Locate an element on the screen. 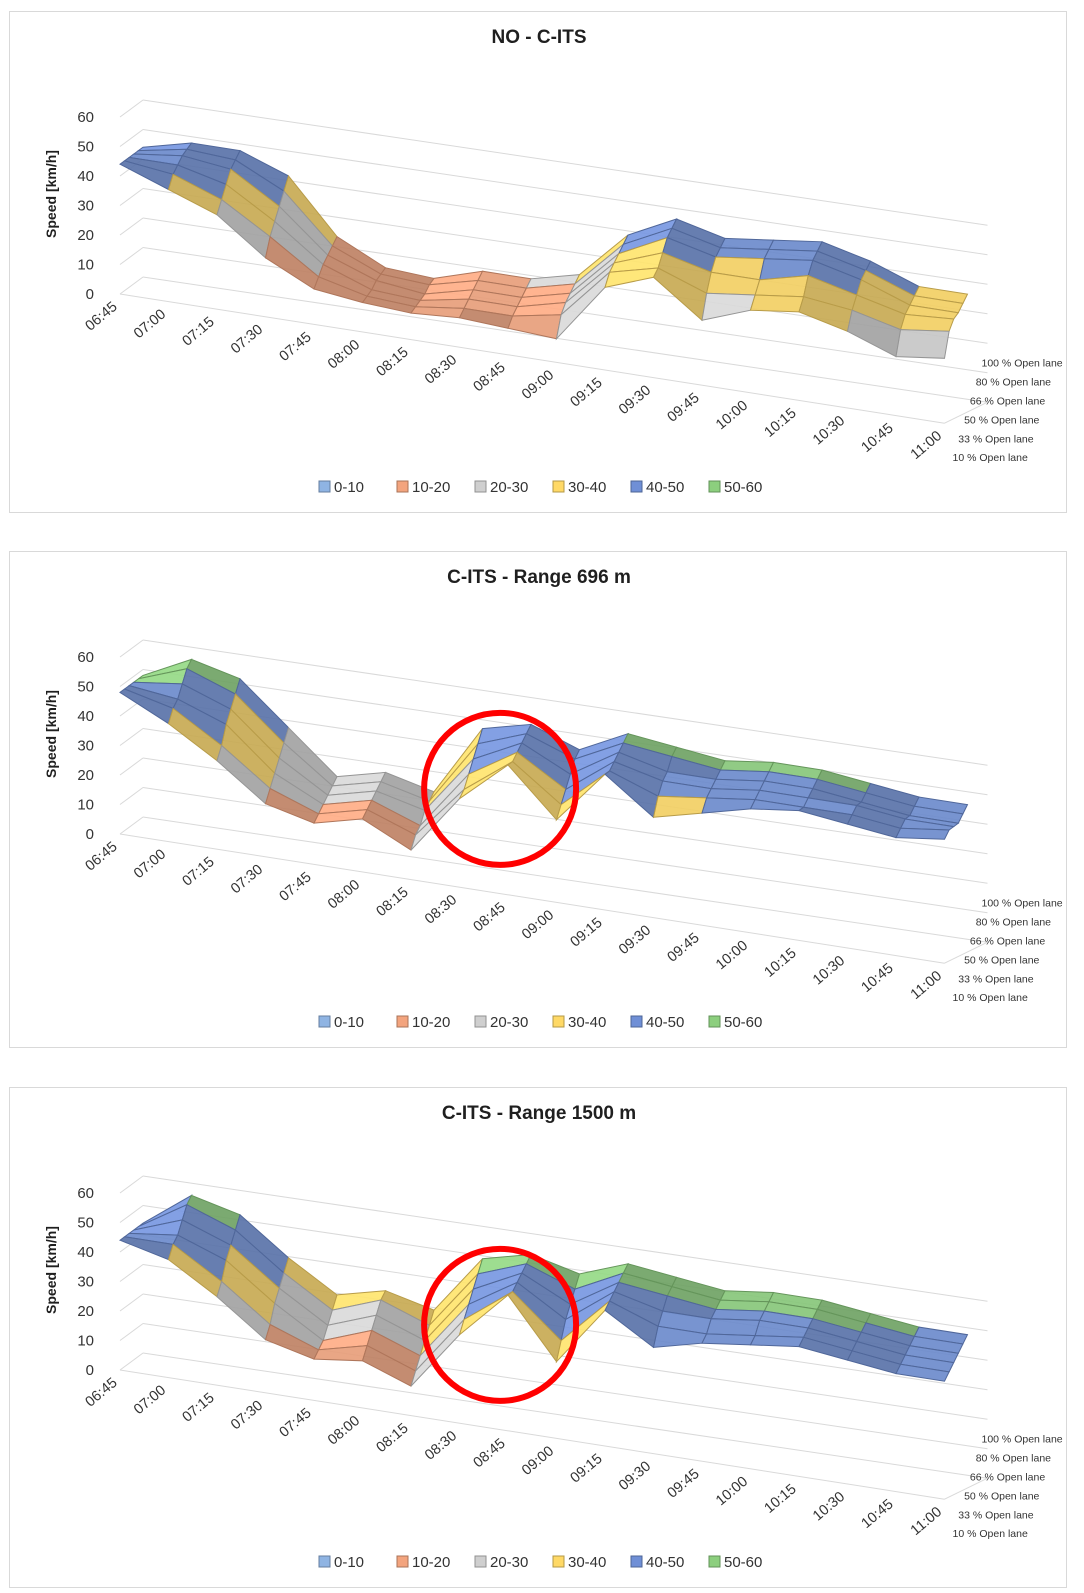 This screenshot has width=1084, height=1593. lane-tick-label: 10 % Open lane is located at coordinates (990, 998).